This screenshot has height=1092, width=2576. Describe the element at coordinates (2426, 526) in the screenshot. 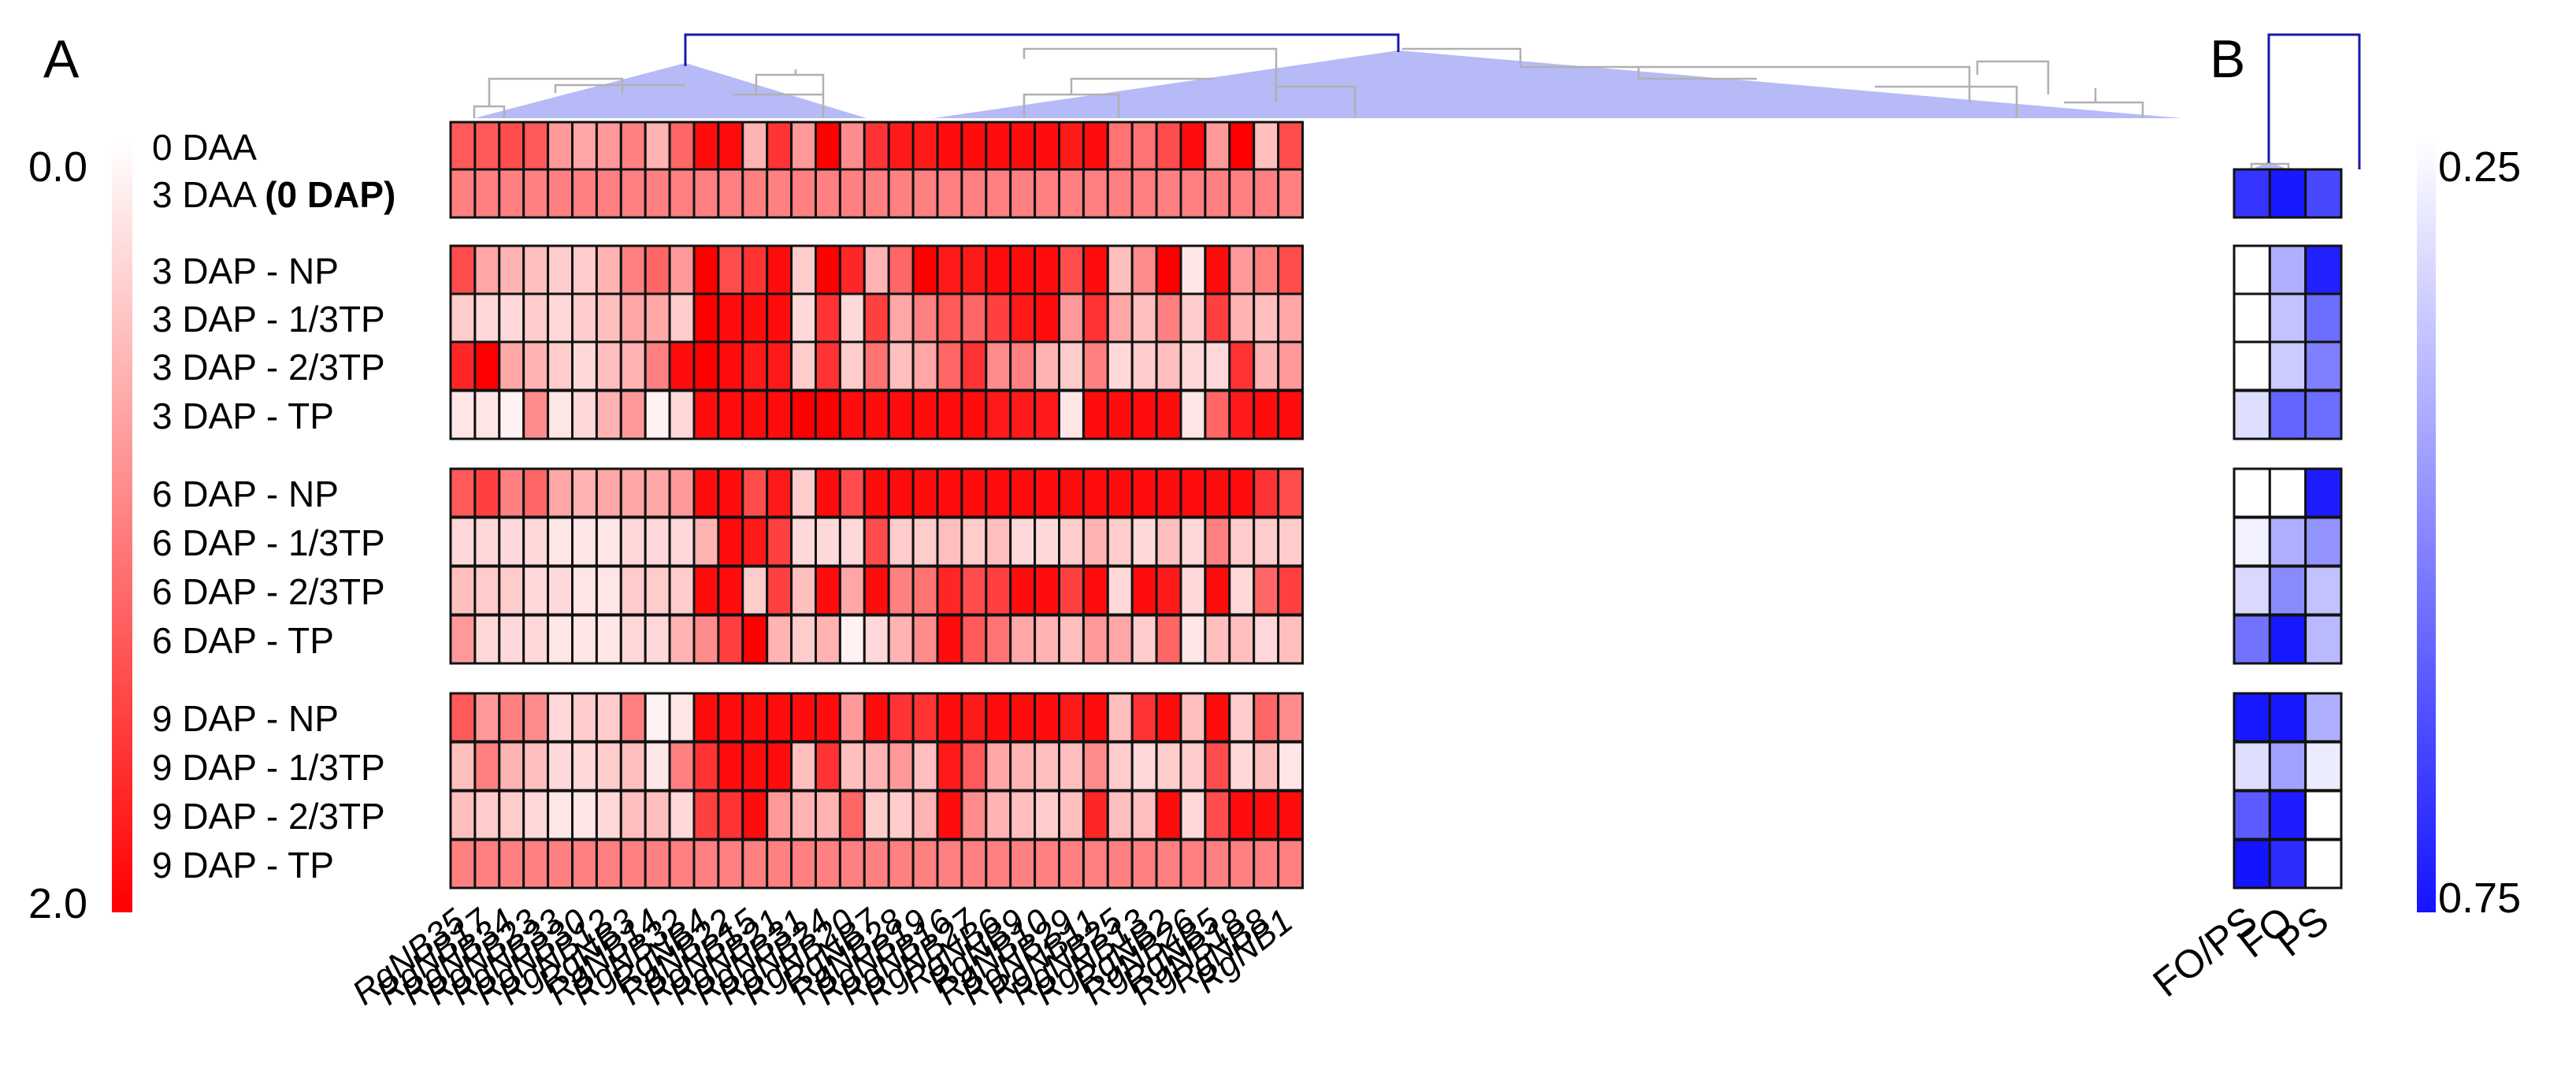

I see `colorbar-b-bar` at that location.